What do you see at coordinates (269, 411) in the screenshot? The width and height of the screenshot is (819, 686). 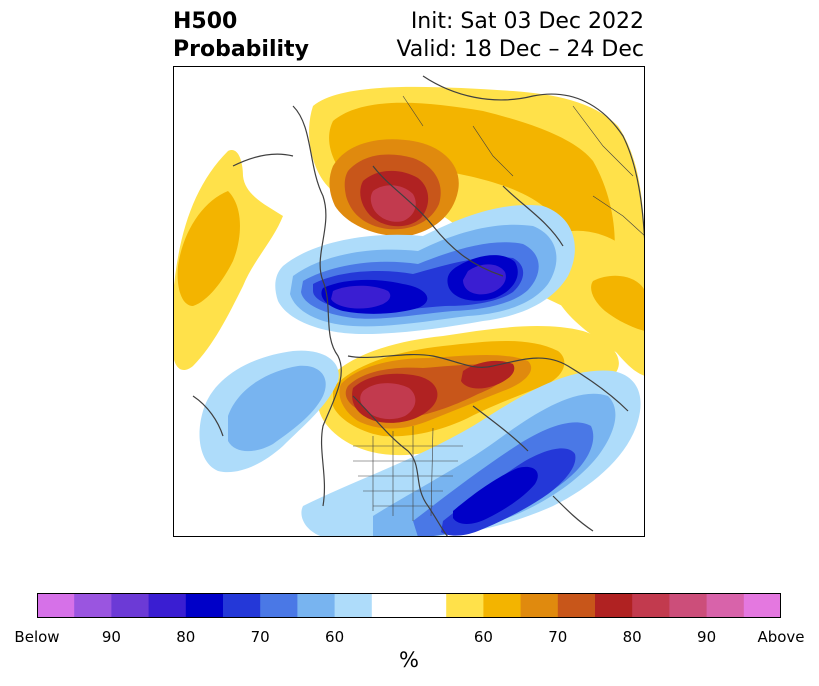 I see `below-normal-pacific-sw` at bounding box center [269, 411].